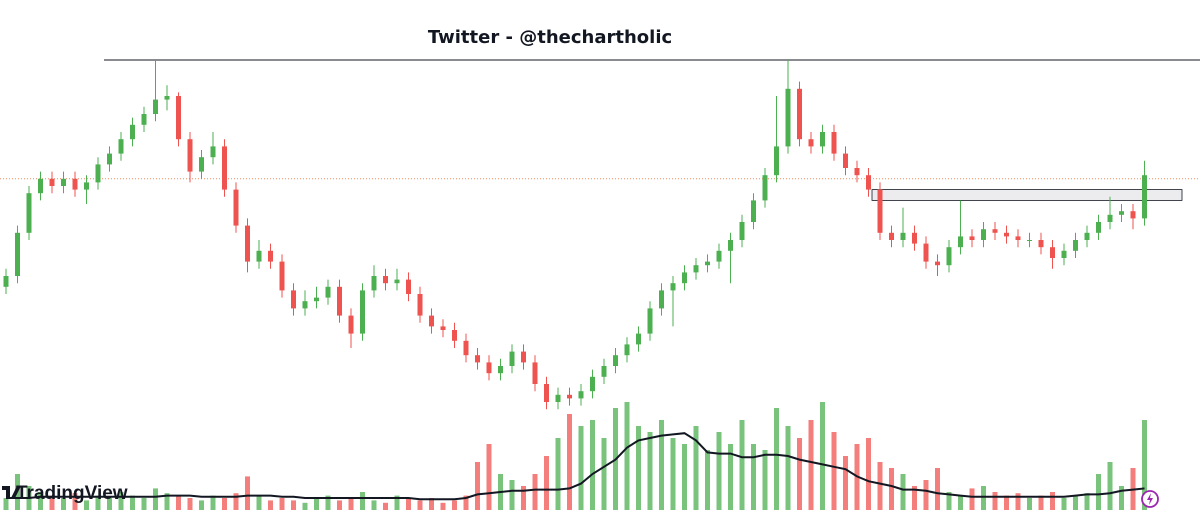 Image resolution: width=1200 pixels, height=512 pixels. What do you see at coordinates (1150, 499) in the screenshot?
I see `alert-icon` at bounding box center [1150, 499].